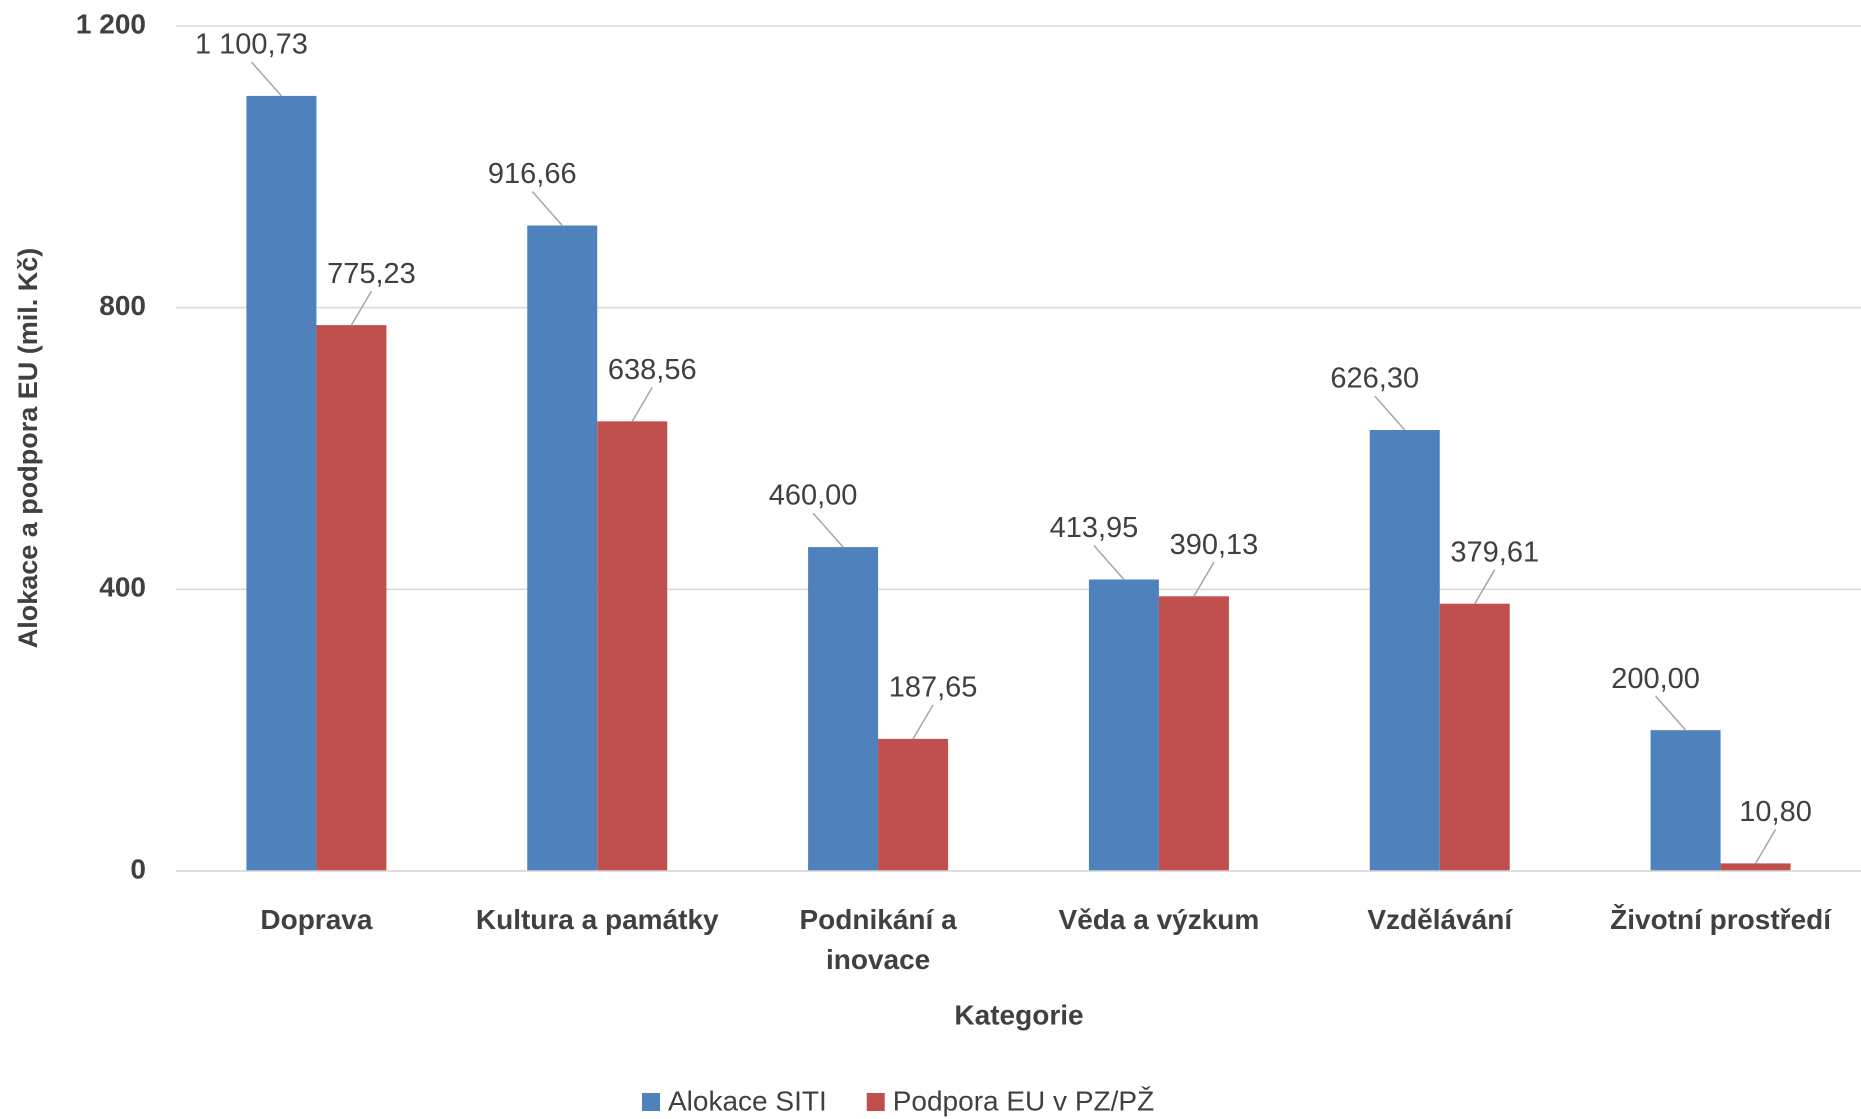  I want to click on legend-label: Alokace SITI, so click(747, 1100).